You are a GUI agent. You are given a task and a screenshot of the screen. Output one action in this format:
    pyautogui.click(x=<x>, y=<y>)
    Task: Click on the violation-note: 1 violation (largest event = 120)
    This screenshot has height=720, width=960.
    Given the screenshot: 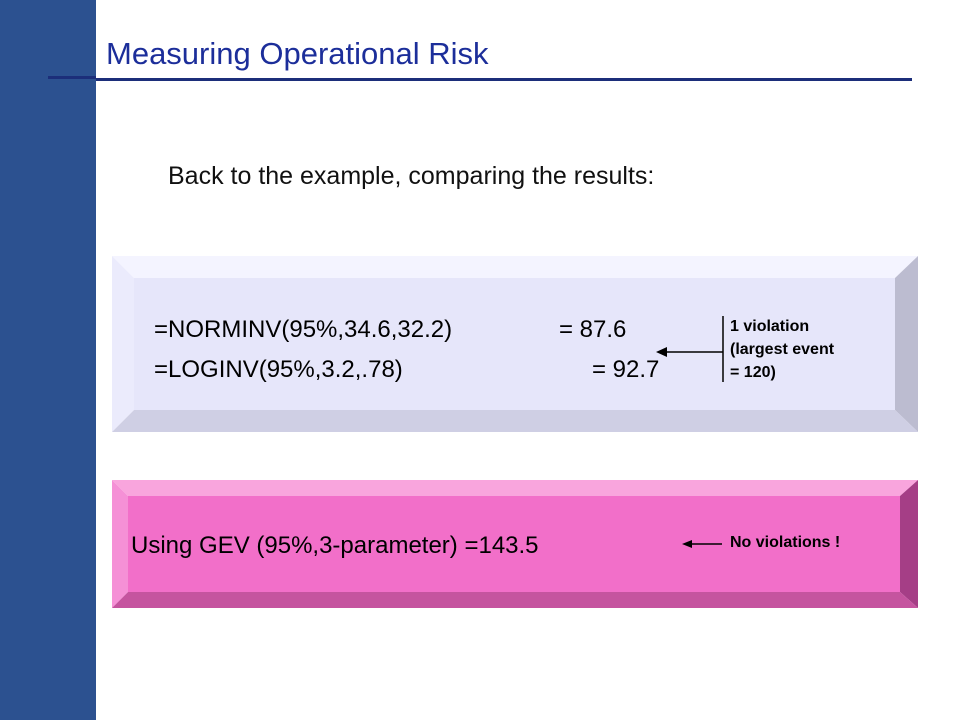 What is the action you would take?
    pyautogui.click(x=782, y=349)
    